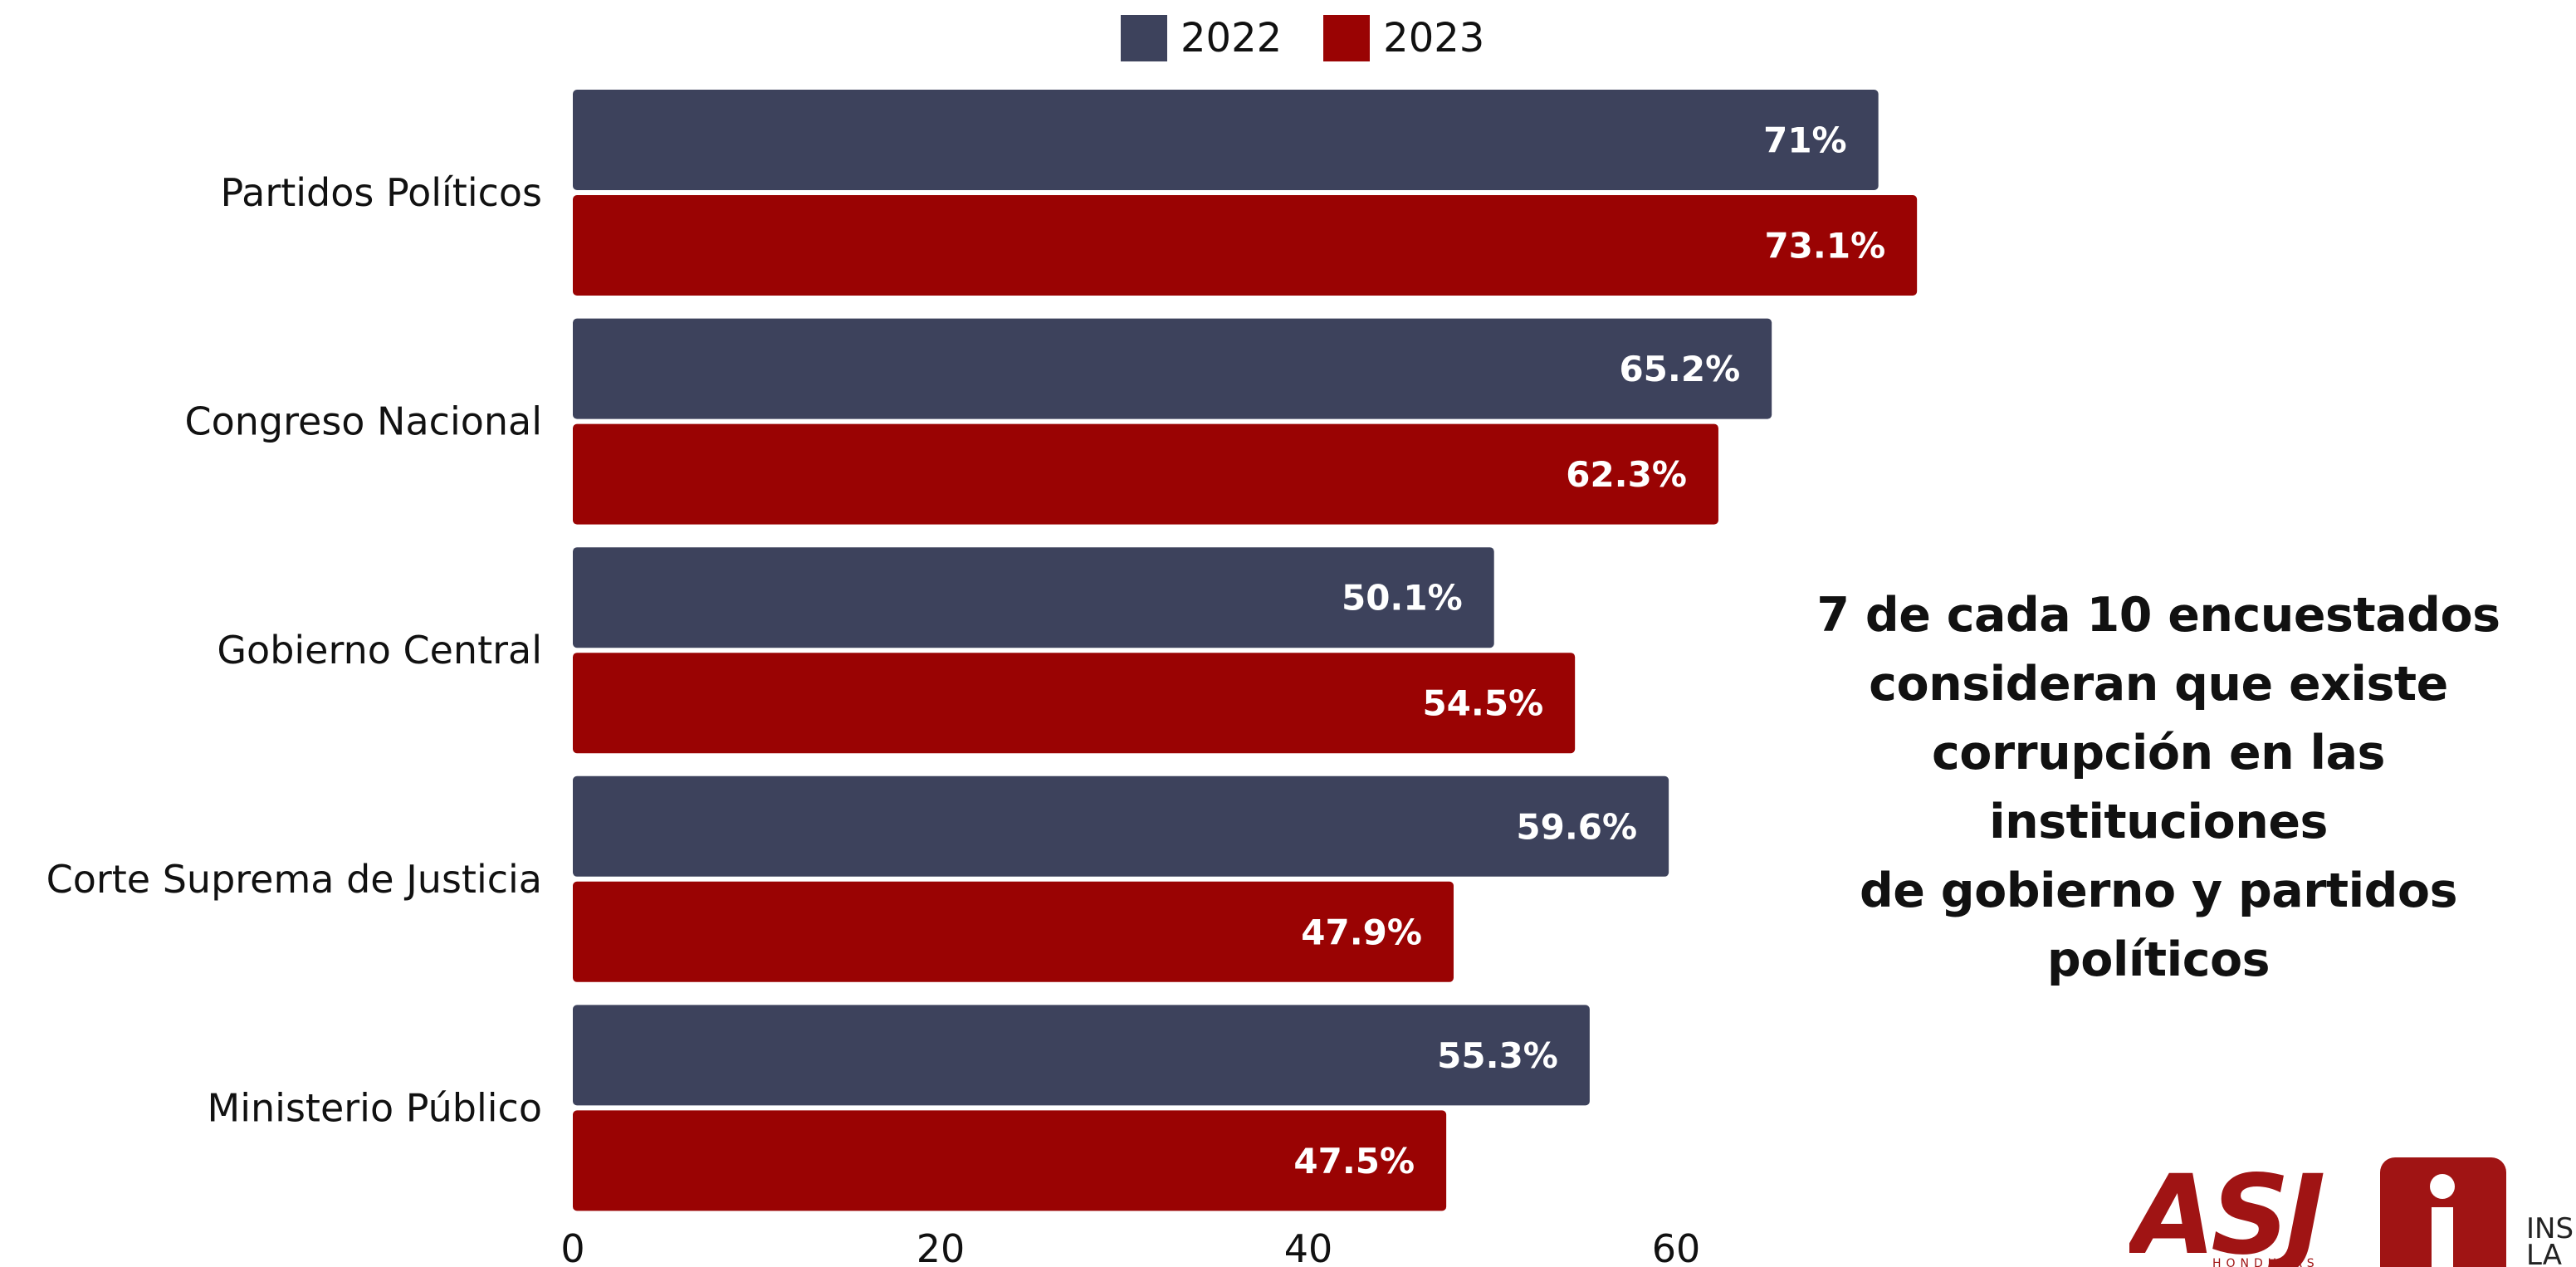 This screenshot has height=1267, width=2576. Describe the element at coordinates (2442, 1237) in the screenshot. I see `info-logo-stem` at that location.